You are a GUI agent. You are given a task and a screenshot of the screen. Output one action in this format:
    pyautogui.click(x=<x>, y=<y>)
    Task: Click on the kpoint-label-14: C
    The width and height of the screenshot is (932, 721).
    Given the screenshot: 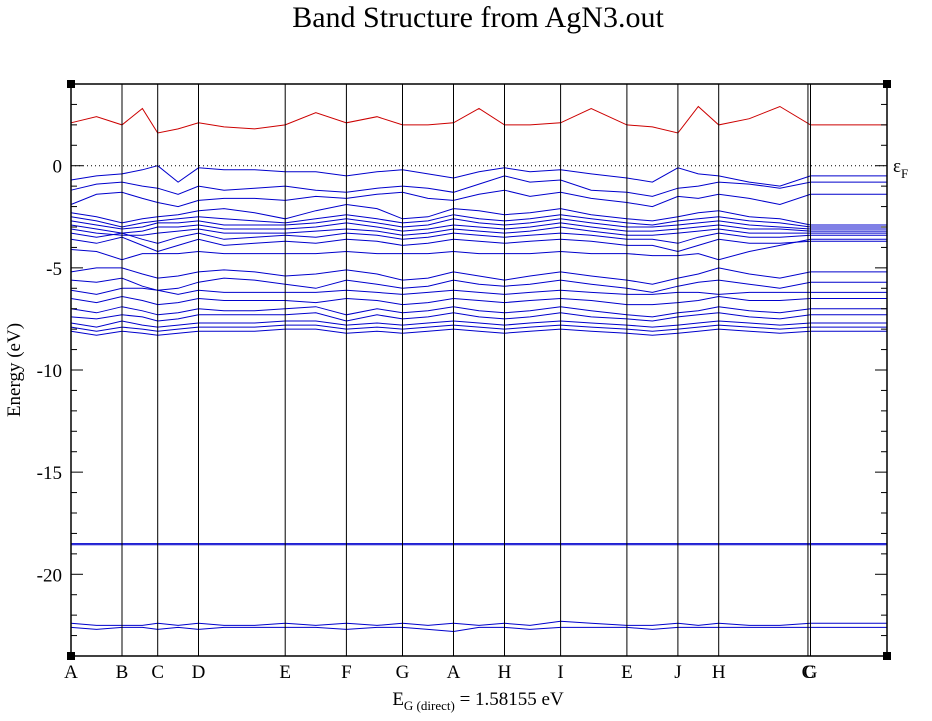 What is the action you would take?
    pyautogui.click(x=808, y=672)
    